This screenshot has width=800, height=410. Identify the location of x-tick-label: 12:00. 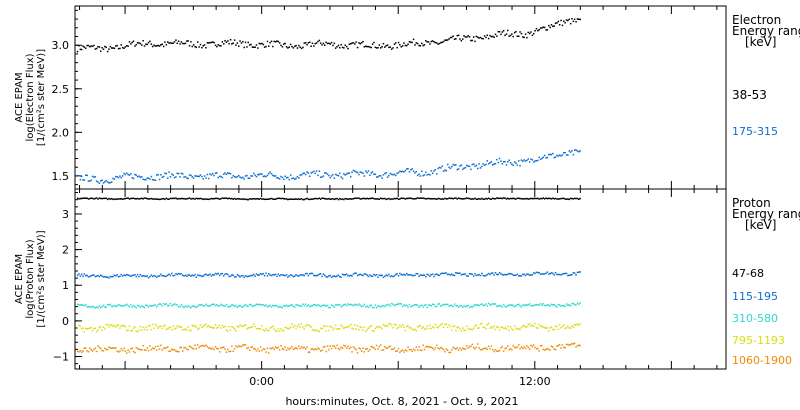
(535, 381).